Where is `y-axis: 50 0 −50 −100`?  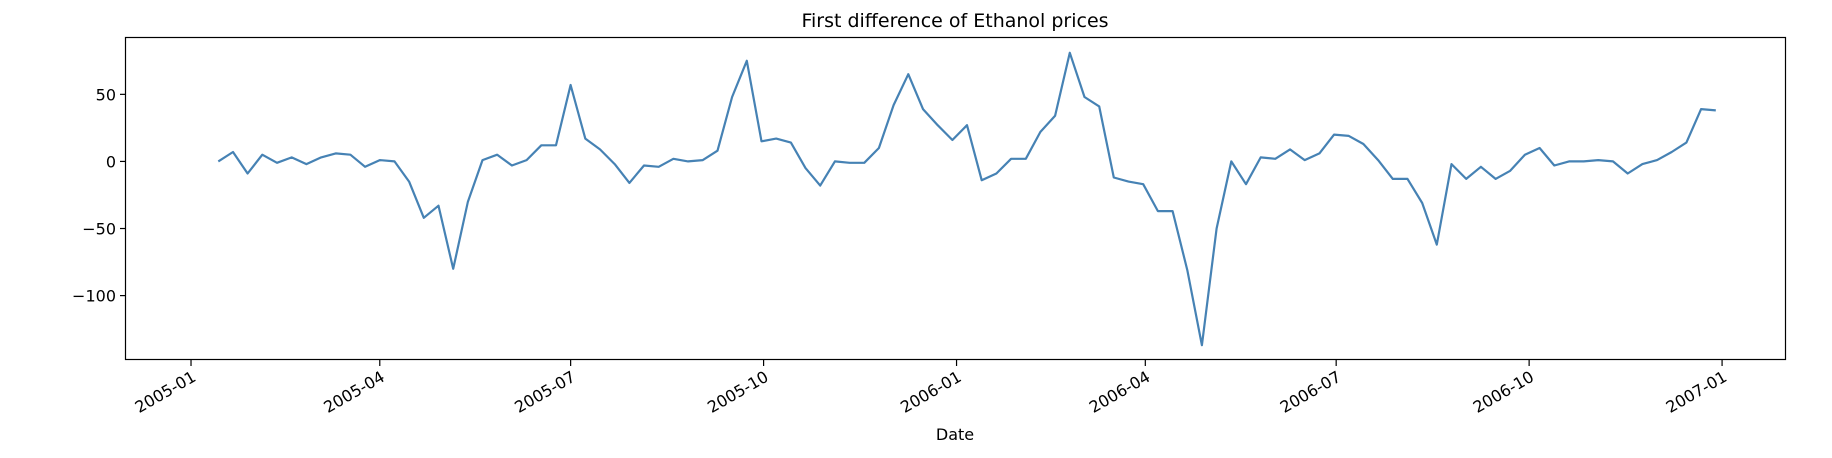 y-axis: 50 0 −50 −100 is located at coordinates (99, 195).